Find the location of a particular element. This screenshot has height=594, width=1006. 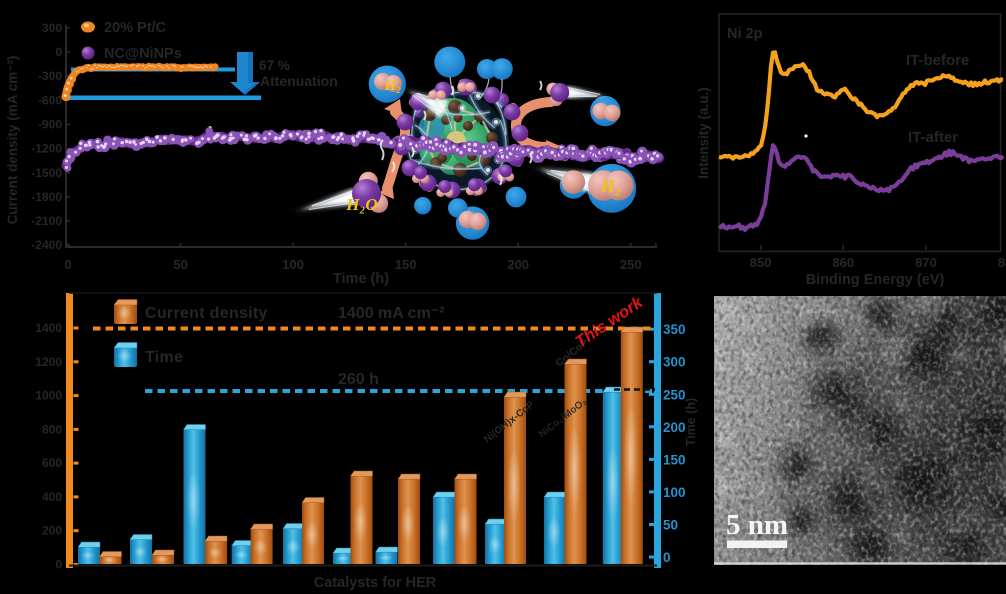

svg-text: 1200 is located at coordinates (48, 362).